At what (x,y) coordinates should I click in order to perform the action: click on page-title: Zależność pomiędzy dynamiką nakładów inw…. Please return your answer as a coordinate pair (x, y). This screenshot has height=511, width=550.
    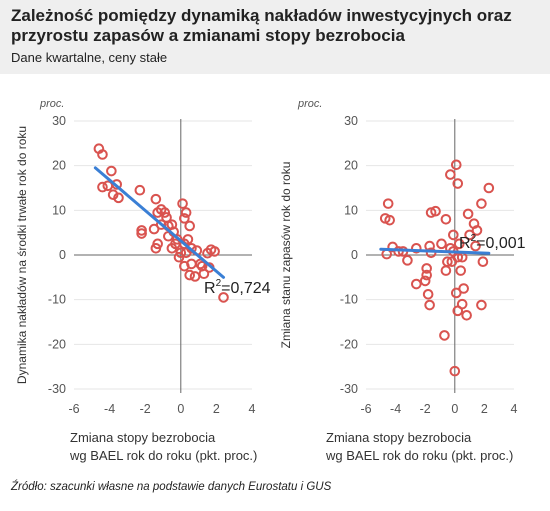
    Looking at the image, I should click on (261, 25).